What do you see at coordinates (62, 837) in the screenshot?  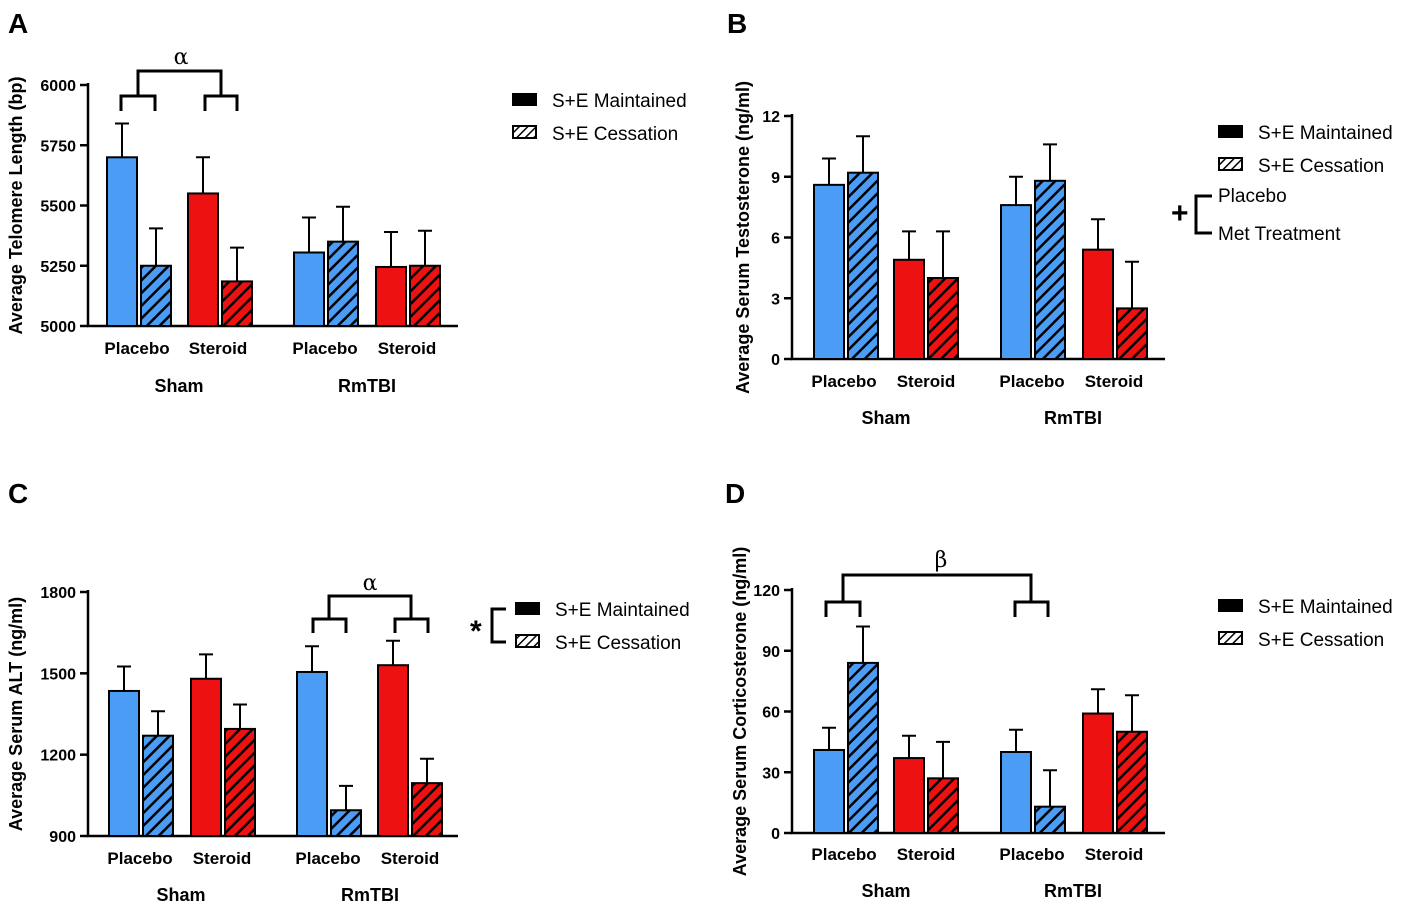 I see `y-tick-label: 900` at bounding box center [62, 837].